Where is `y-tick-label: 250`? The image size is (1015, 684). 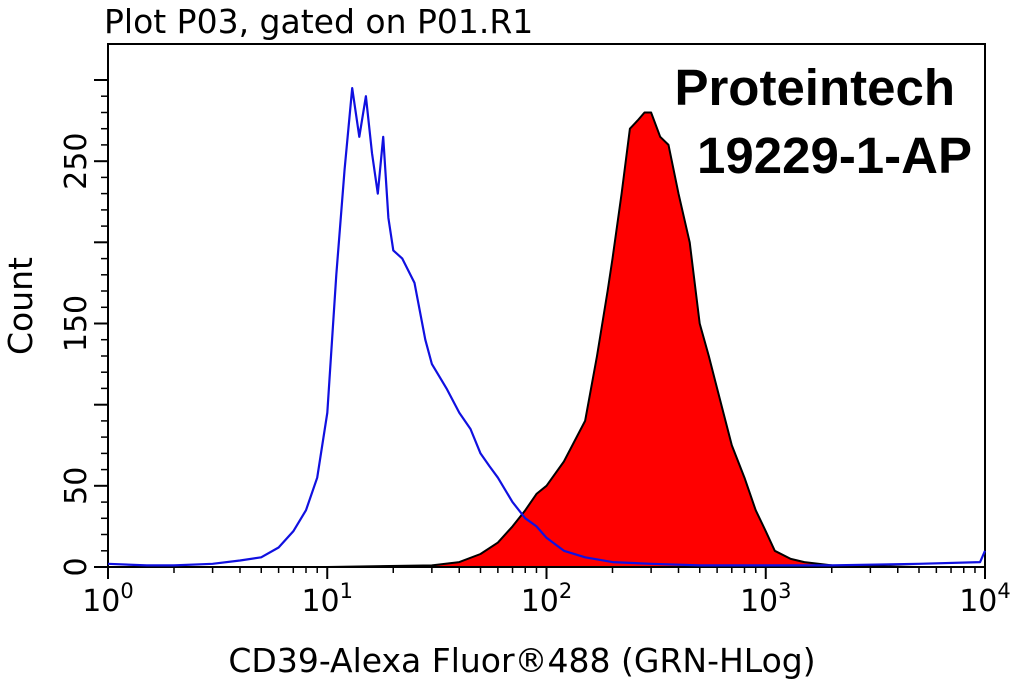
y-tick-label: 250 is located at coordinates (76, 161).